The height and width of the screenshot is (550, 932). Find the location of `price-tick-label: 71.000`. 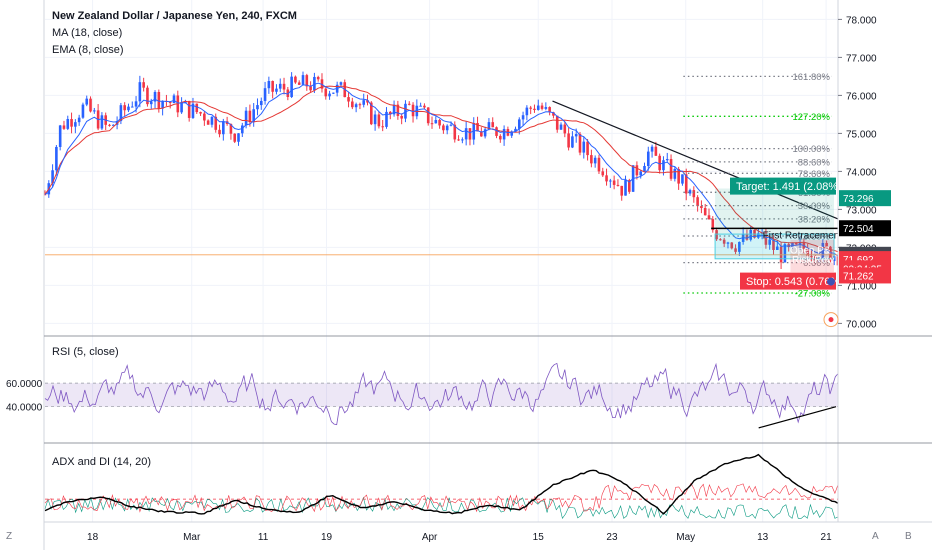

price-tick-label: 71.000 is located at coordinates (861, 286).